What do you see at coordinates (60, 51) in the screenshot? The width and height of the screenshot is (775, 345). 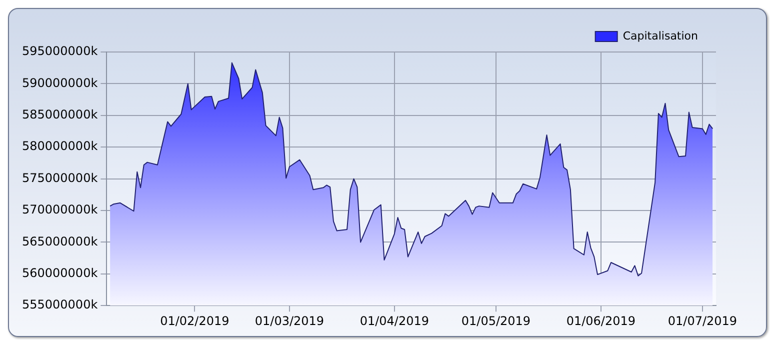 I see `y-tick-label: 595000000k` at bounding box center [60, 51].